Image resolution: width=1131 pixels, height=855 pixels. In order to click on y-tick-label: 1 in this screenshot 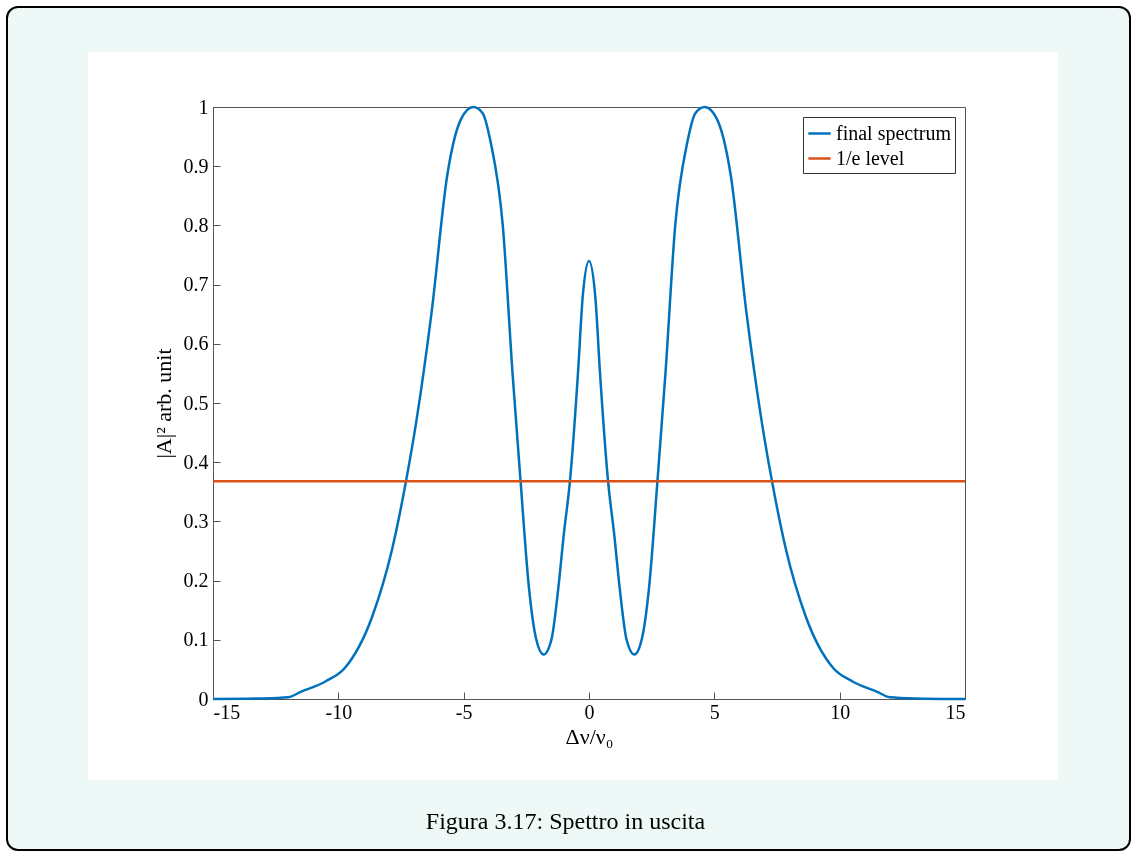, I will do `click(203, 106)`.